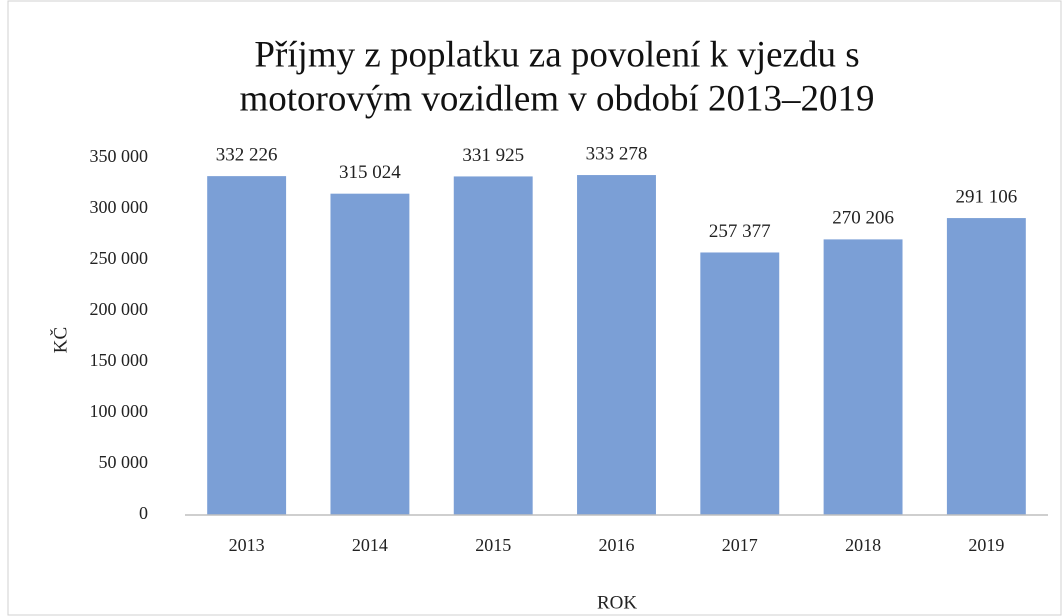  I want to click on data-label: 315 024, so click(370, 172).